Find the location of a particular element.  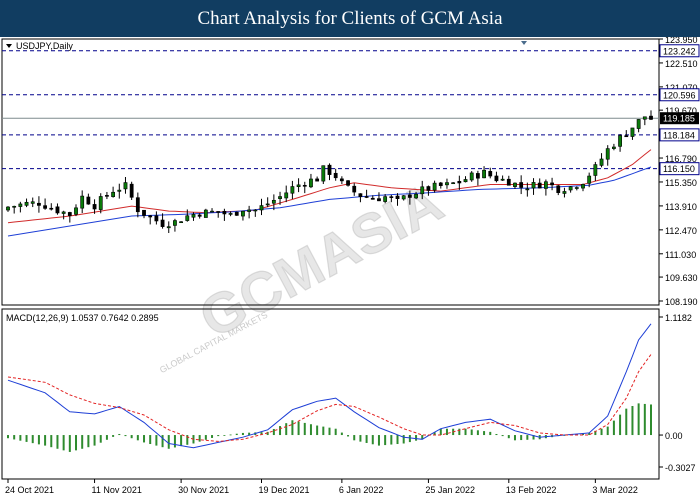

price-axis-label: 111.030 is located at coordinates (680, 255).